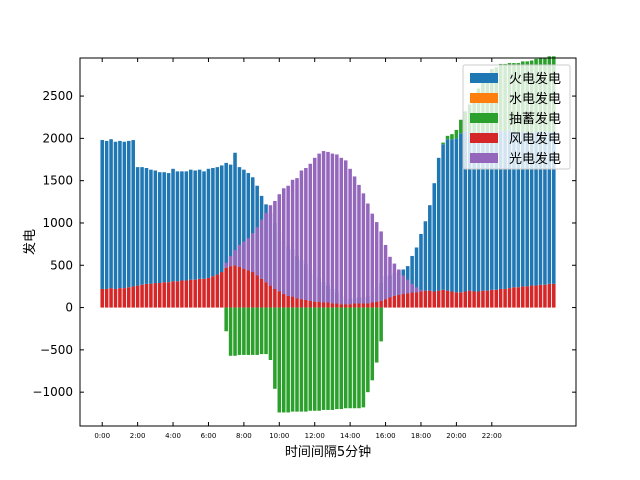 This screenshot has width=640, height=480. Describe the element at coordinates (350, 436) in the screenshot. I see `x-tick-label: 14:00` at that location.